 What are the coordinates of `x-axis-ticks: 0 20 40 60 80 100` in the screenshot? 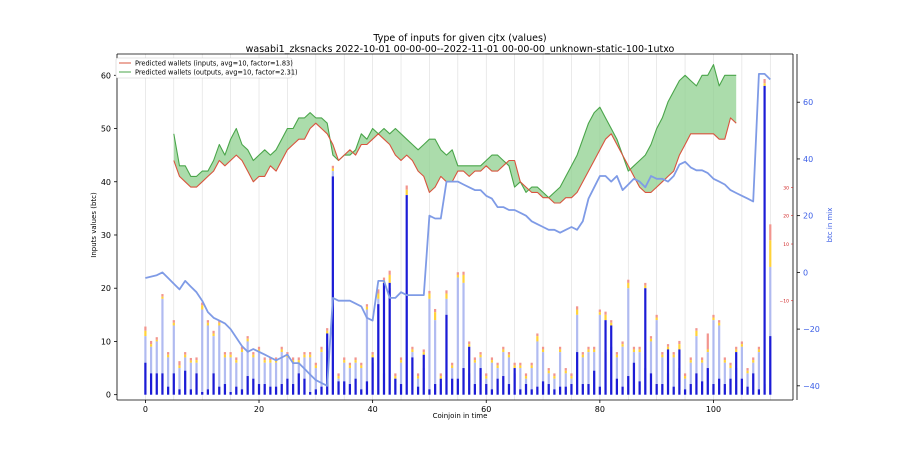 It's located at (432, 407).